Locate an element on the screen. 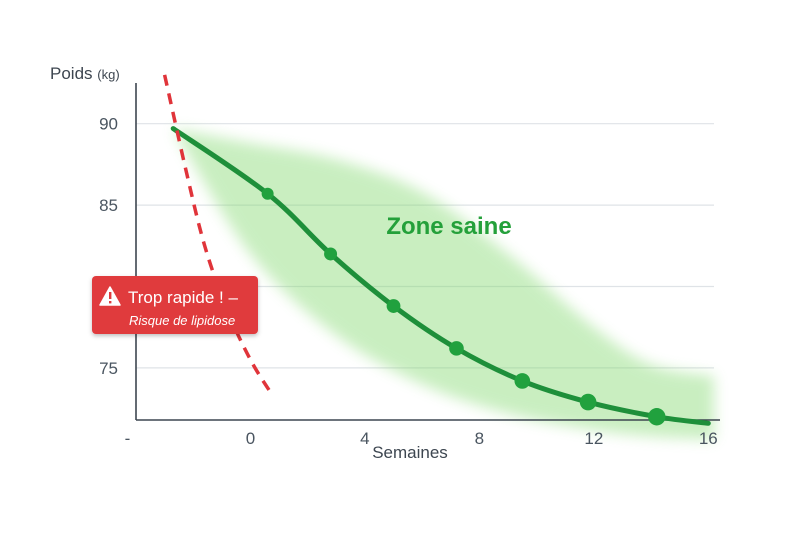 This screenshot has width=800, height=533. zone-label: Zone saine is located at coordinates (448, 226).